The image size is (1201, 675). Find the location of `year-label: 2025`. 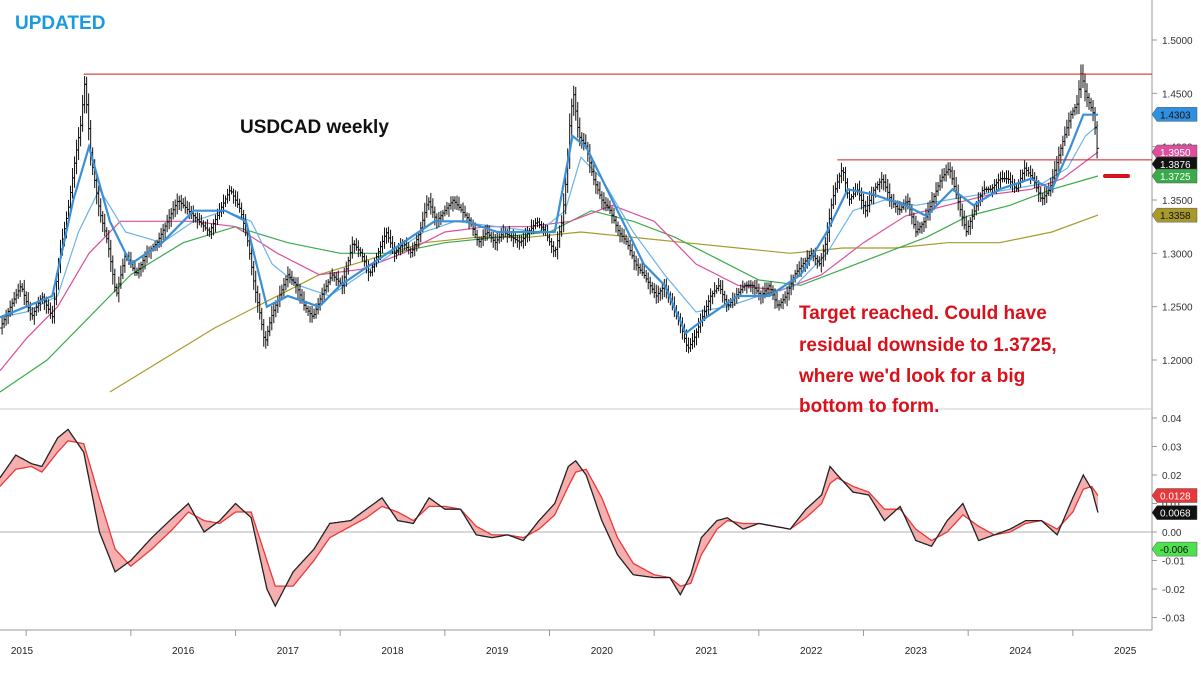

year-label: 2025 is located at coordinates (1125, 651).